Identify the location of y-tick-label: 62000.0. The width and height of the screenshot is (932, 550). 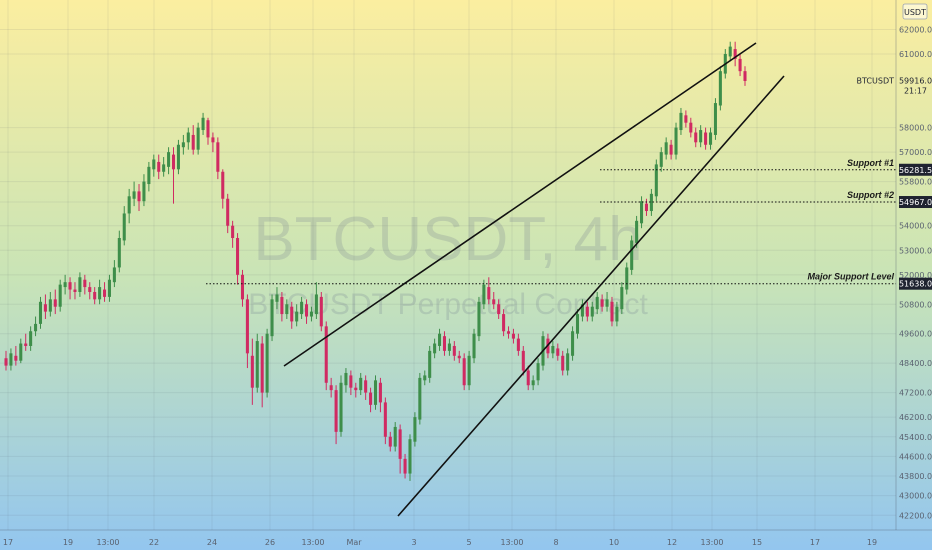
(915, 29).